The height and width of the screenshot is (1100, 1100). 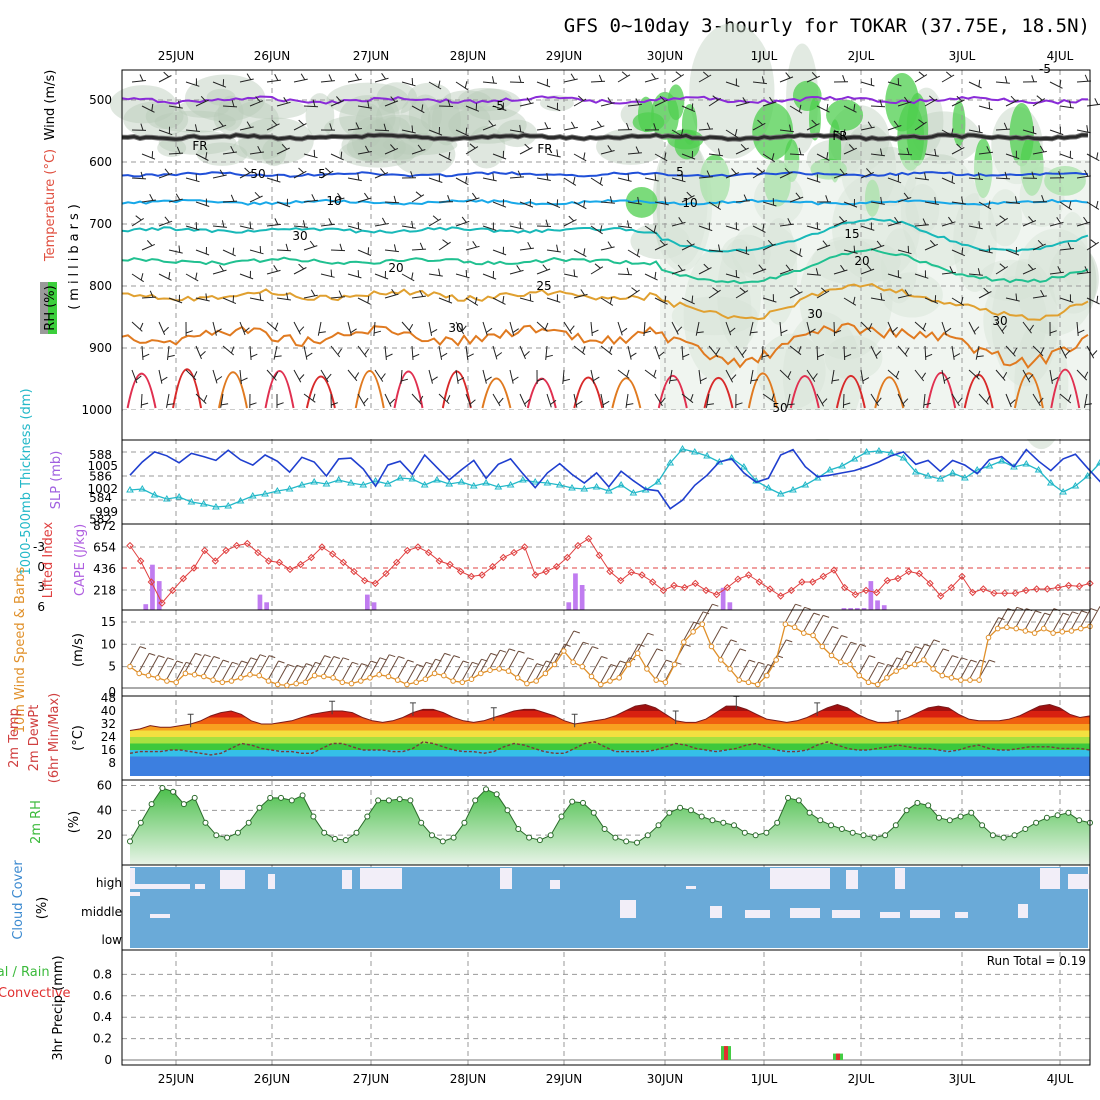 I want to click on cape-bar, so click(x=730, y=606).